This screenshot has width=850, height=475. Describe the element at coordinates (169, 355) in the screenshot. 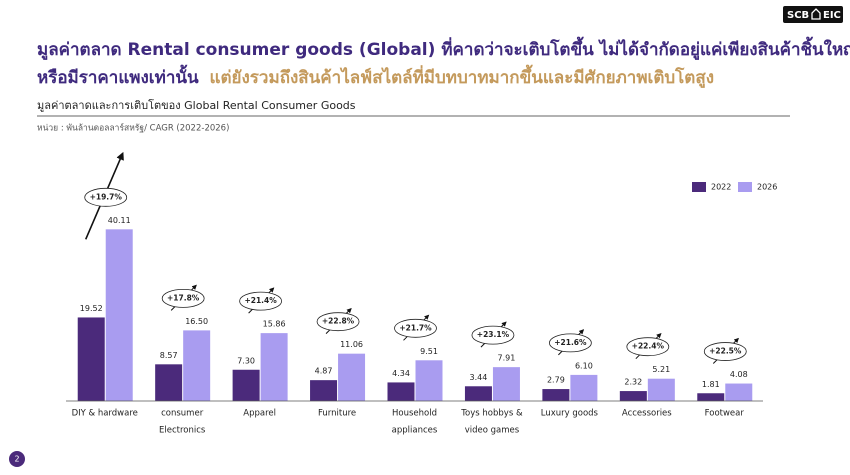

I see `value-label: 8.57` at that location.